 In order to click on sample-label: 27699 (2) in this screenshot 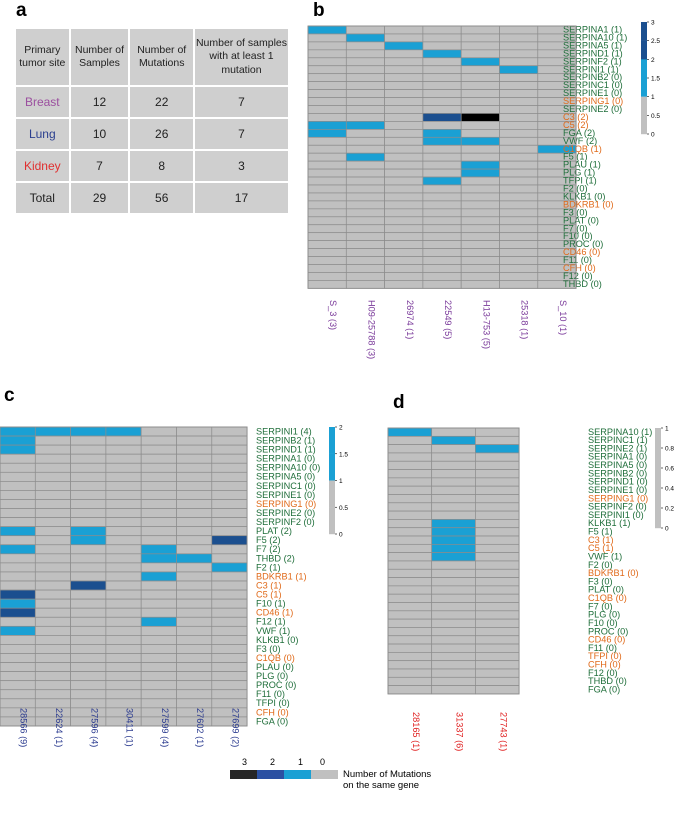, I will do `click(235, 727)`.